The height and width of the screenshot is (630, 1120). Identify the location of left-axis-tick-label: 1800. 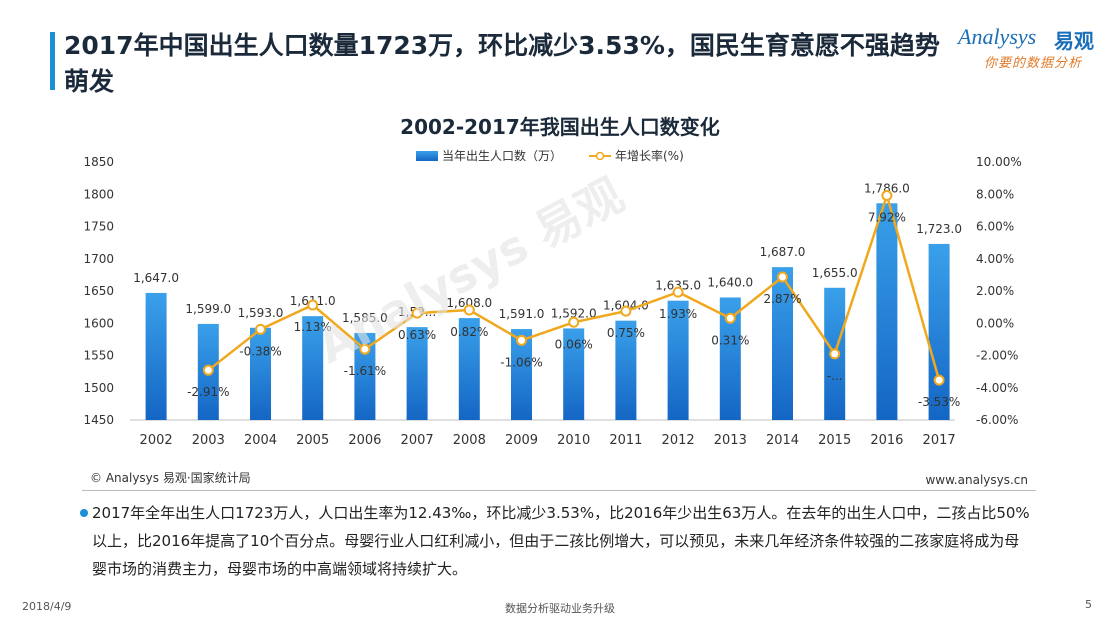
(98, 194).